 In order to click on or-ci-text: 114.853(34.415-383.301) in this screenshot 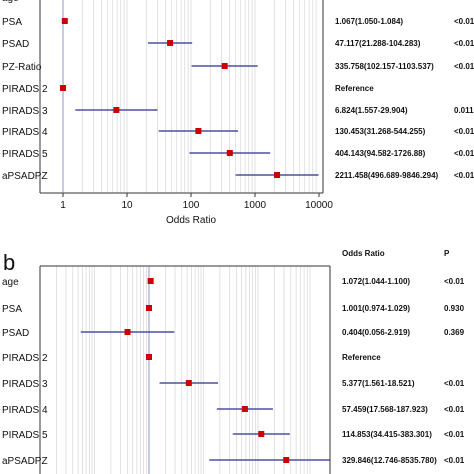, I will do `click(387, 434)`.